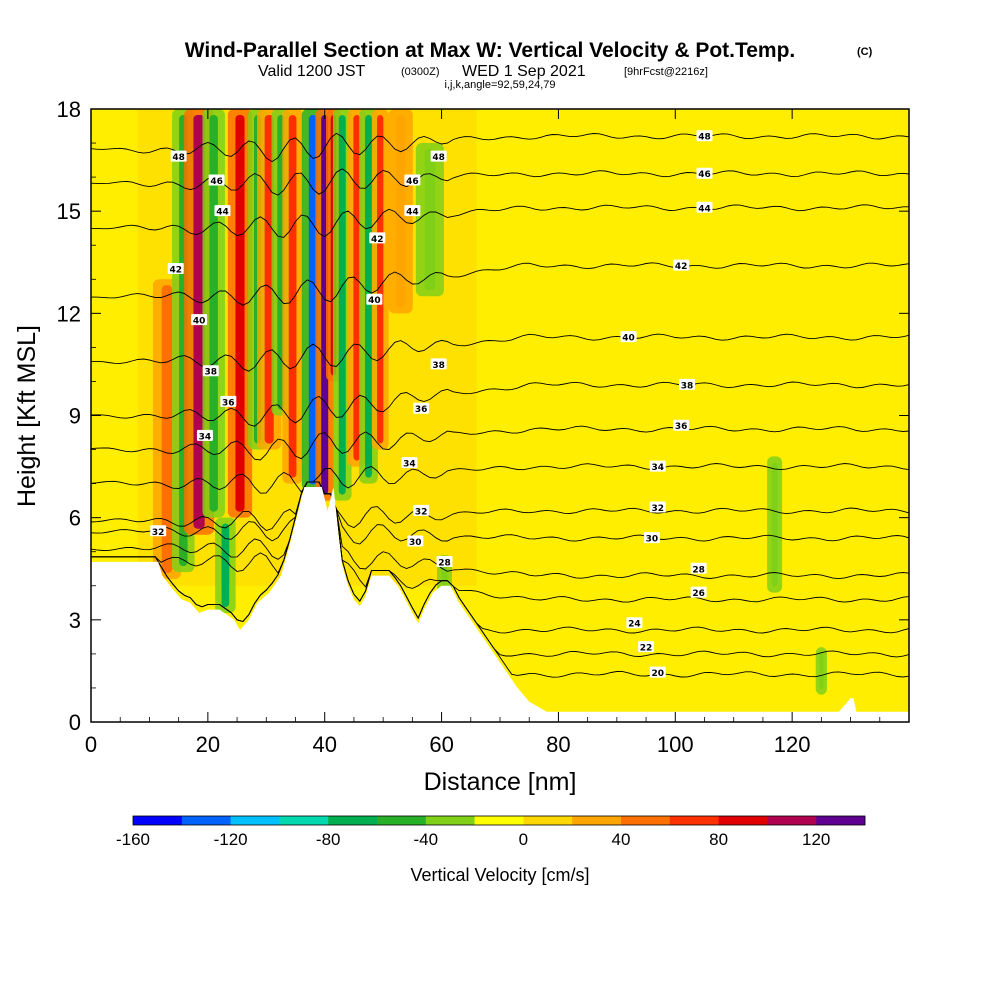 This screenshot has height=1000, width=1000. I want to click on x-tick-label: 80, so click(558, 744).